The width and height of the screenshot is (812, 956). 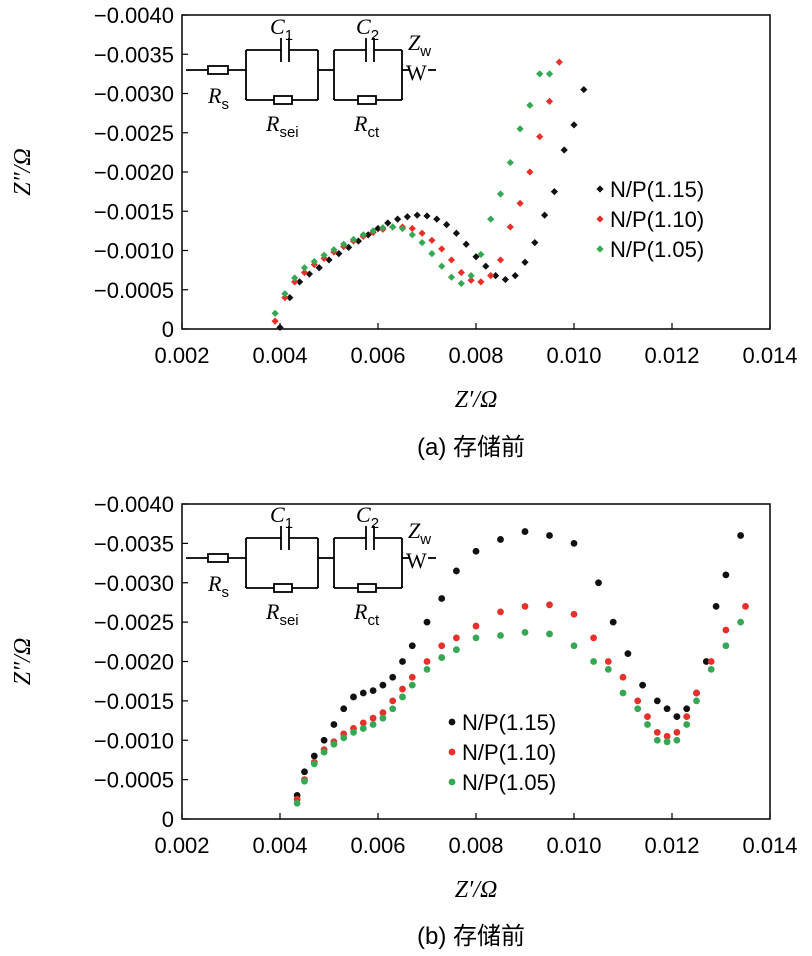 I want to click on y-tick-label: −0.0005, so click(x=134, y=290).